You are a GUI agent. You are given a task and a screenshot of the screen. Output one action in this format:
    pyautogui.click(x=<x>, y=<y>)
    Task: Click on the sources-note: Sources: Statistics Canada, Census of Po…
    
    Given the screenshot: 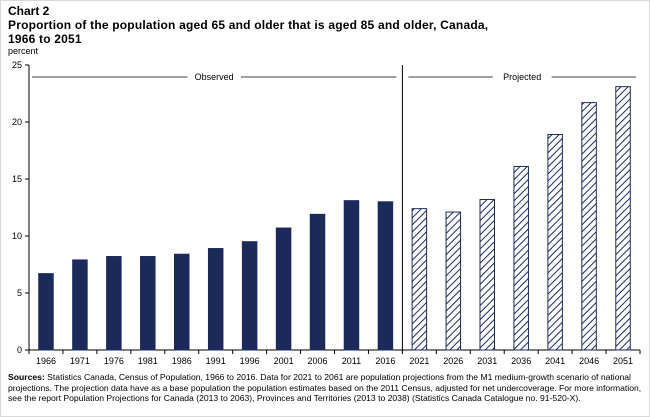 What is the action you would take?
    pyautogui.click(x=325, y=388)
    